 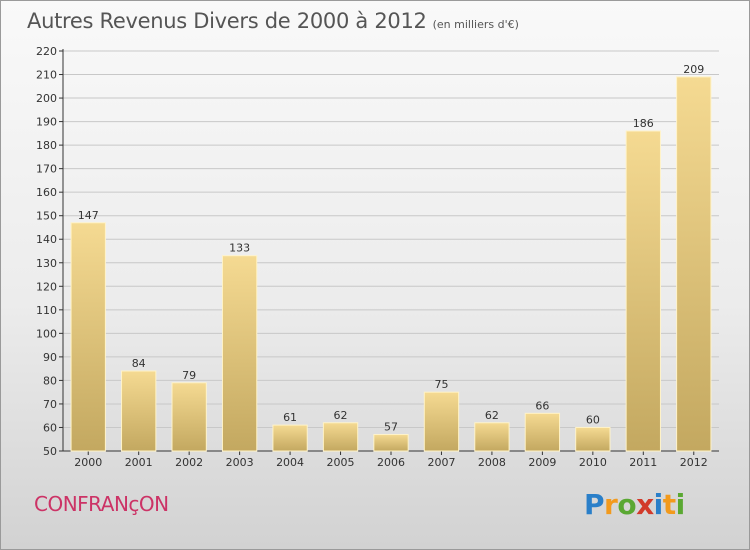 I want to click on x-tick-label: 2002, so click(x=189, y=462).